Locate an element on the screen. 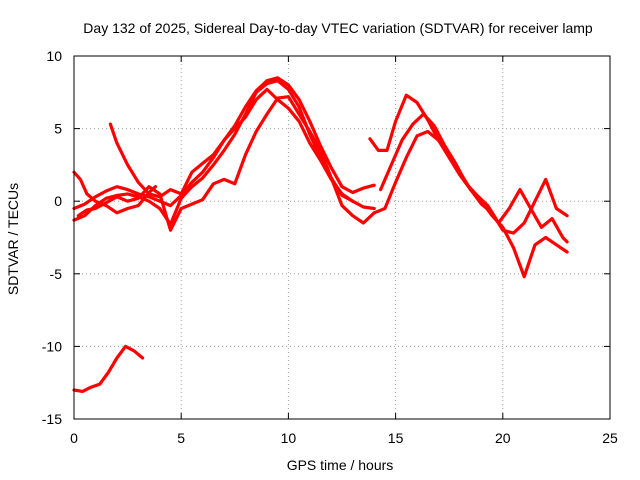 Image resolution: width=640 pixels, height=480 pixels. y-tick-label: -15 is located at coordinates (52, 419).